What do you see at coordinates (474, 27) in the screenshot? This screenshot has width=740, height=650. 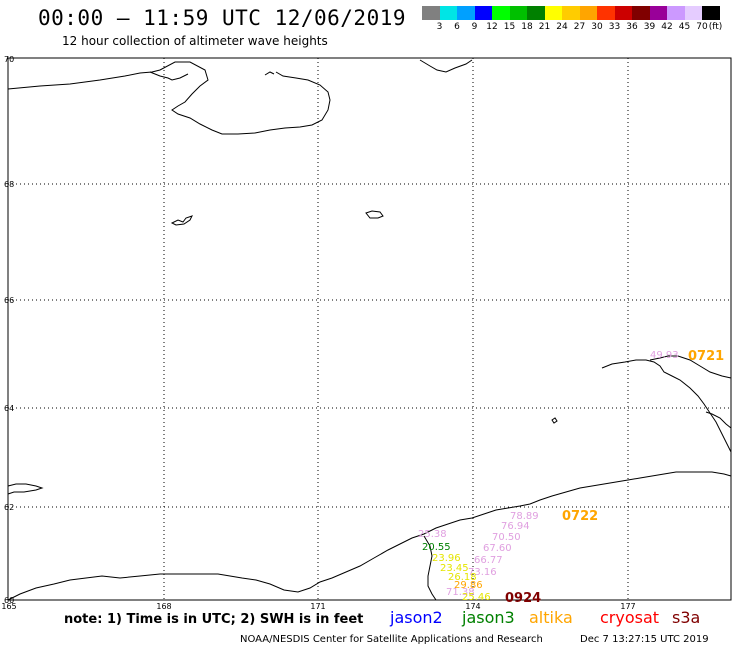 I see `color-scale-label: 9` at bounding box center [474, 27].